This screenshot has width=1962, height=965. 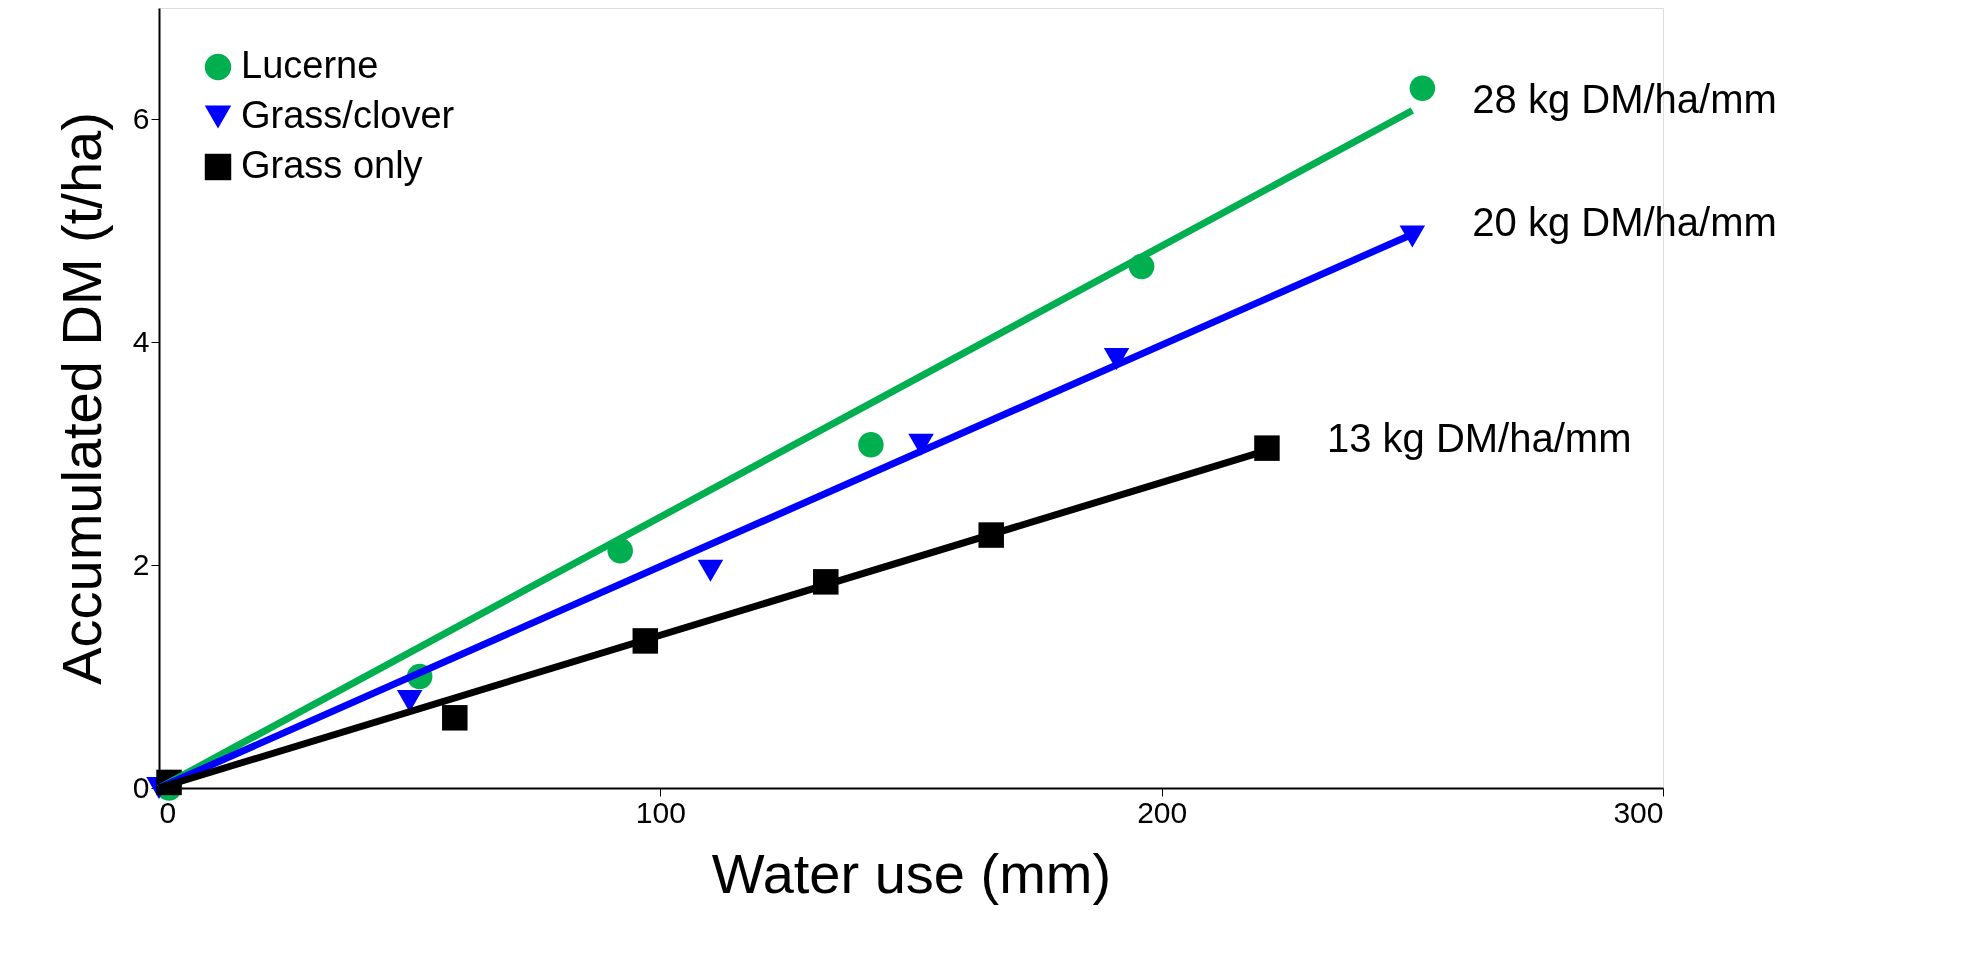 I want to click on x-axis-title: Water use (mm), so click(x=911, y=873).